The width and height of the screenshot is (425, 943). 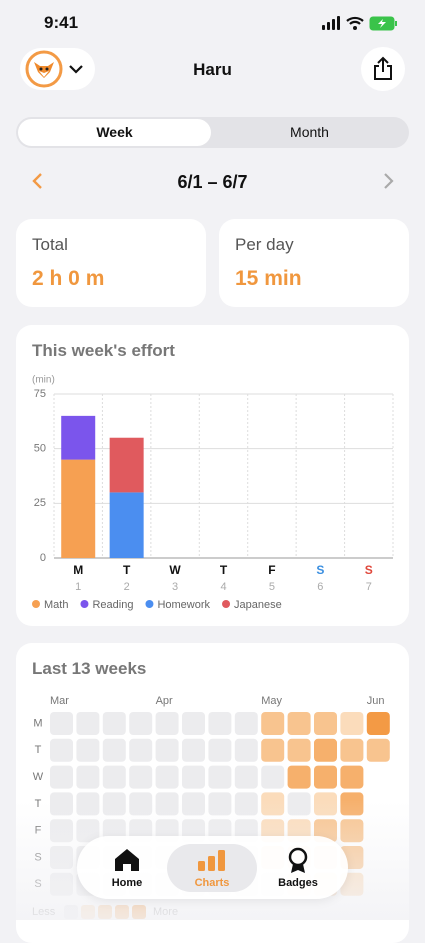 I want to click on status-icons, so click(x=359, y=23).